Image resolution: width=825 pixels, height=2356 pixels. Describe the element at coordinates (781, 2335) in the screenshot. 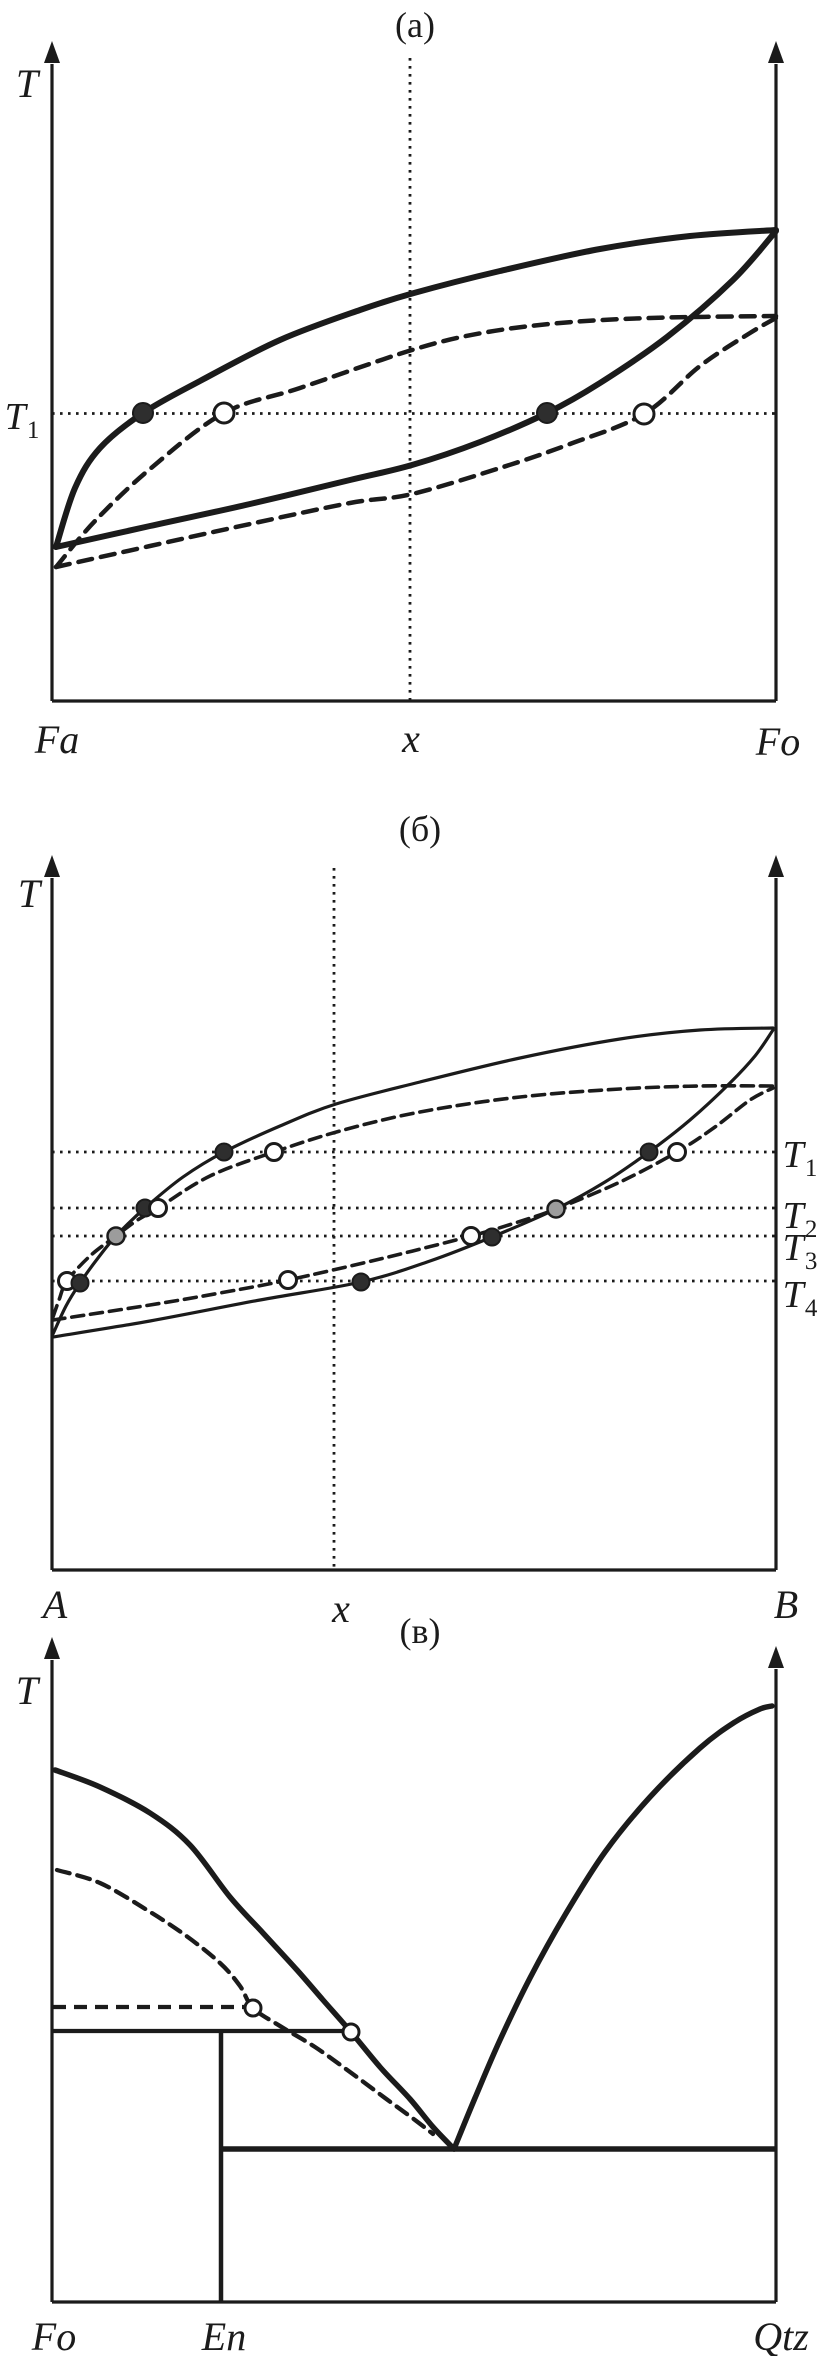

I see `panel-v-right-endmember-label: Qtz` at that location.